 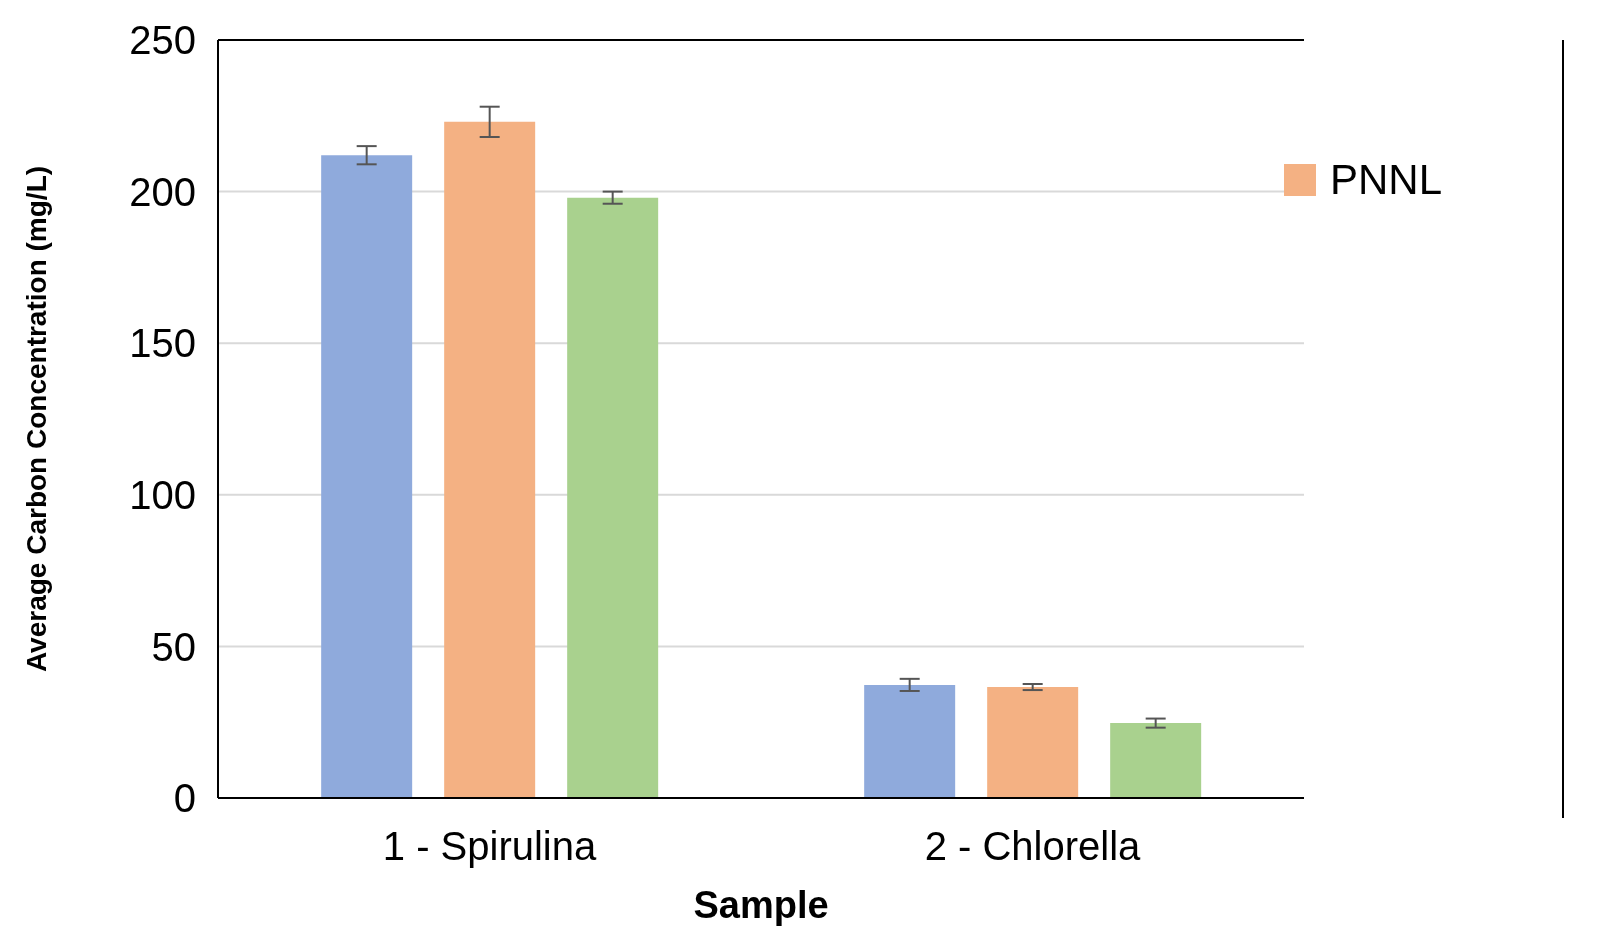 What do you see at coordinates (1386, 180) in the screenshot?
I see `legend-label: PNNL` at bounding box center [1386, 180].